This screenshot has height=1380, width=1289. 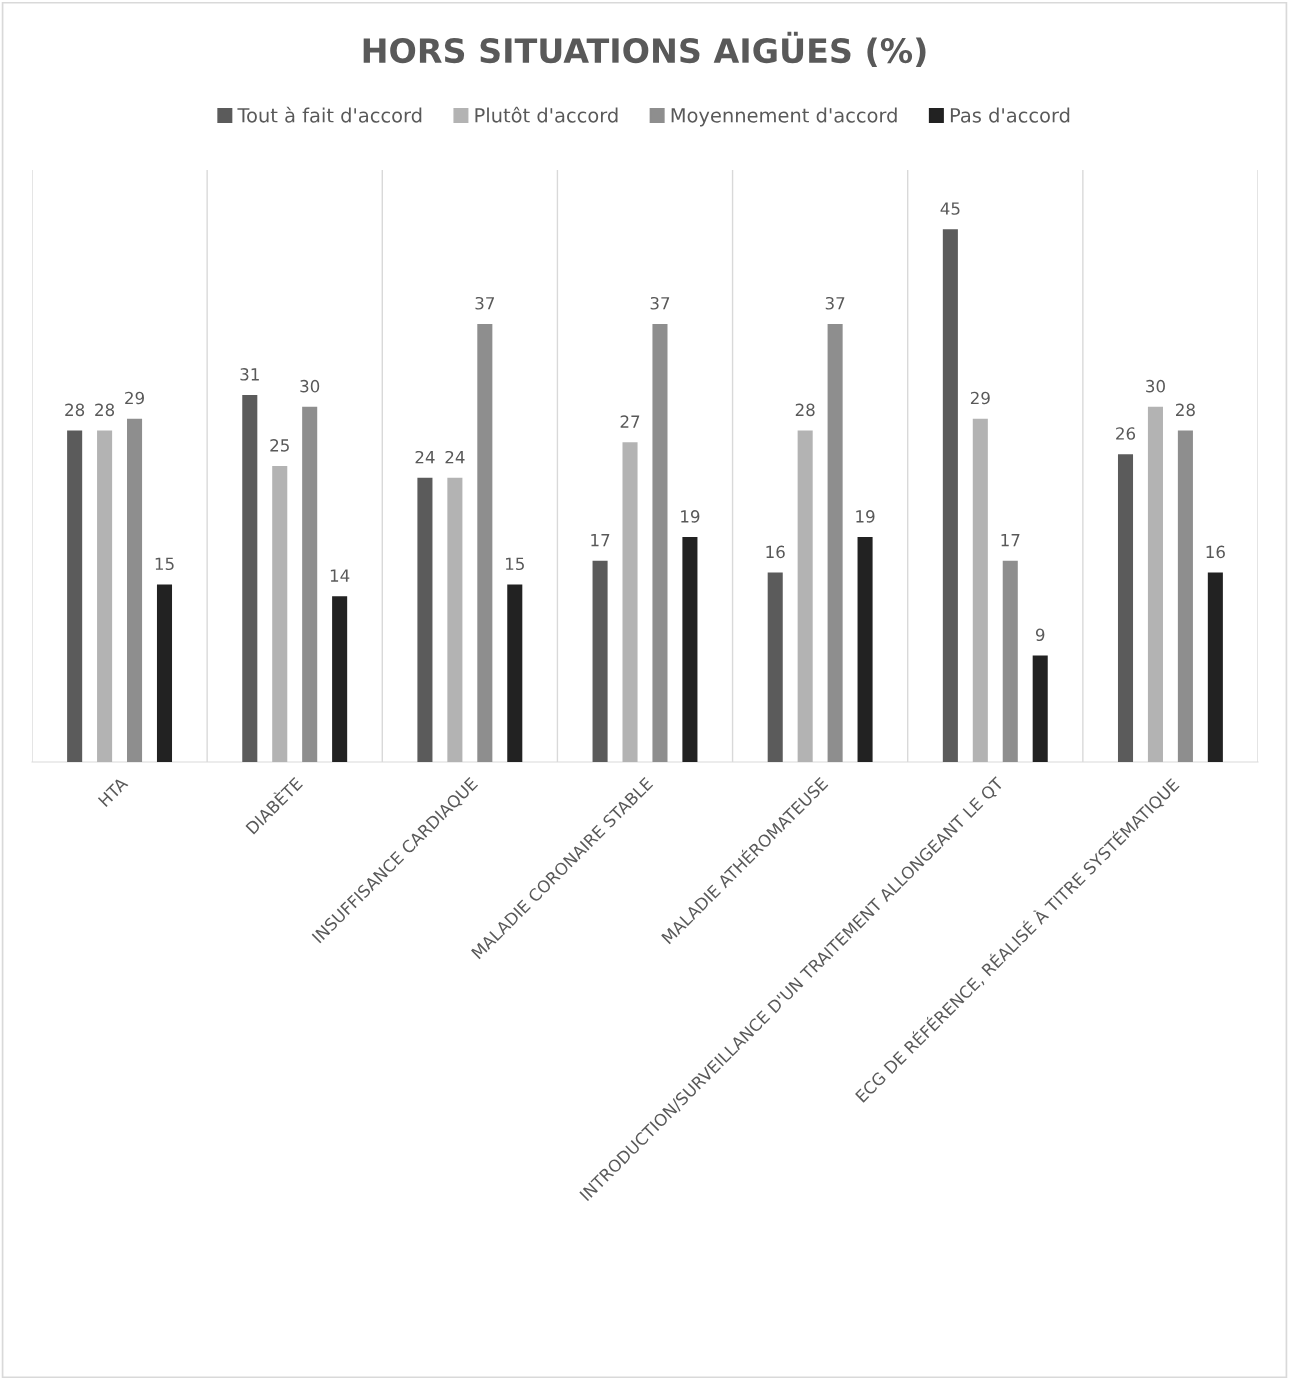 I want to click on legend-label: Tout à fait d'accord, so click(x=329, y=114).